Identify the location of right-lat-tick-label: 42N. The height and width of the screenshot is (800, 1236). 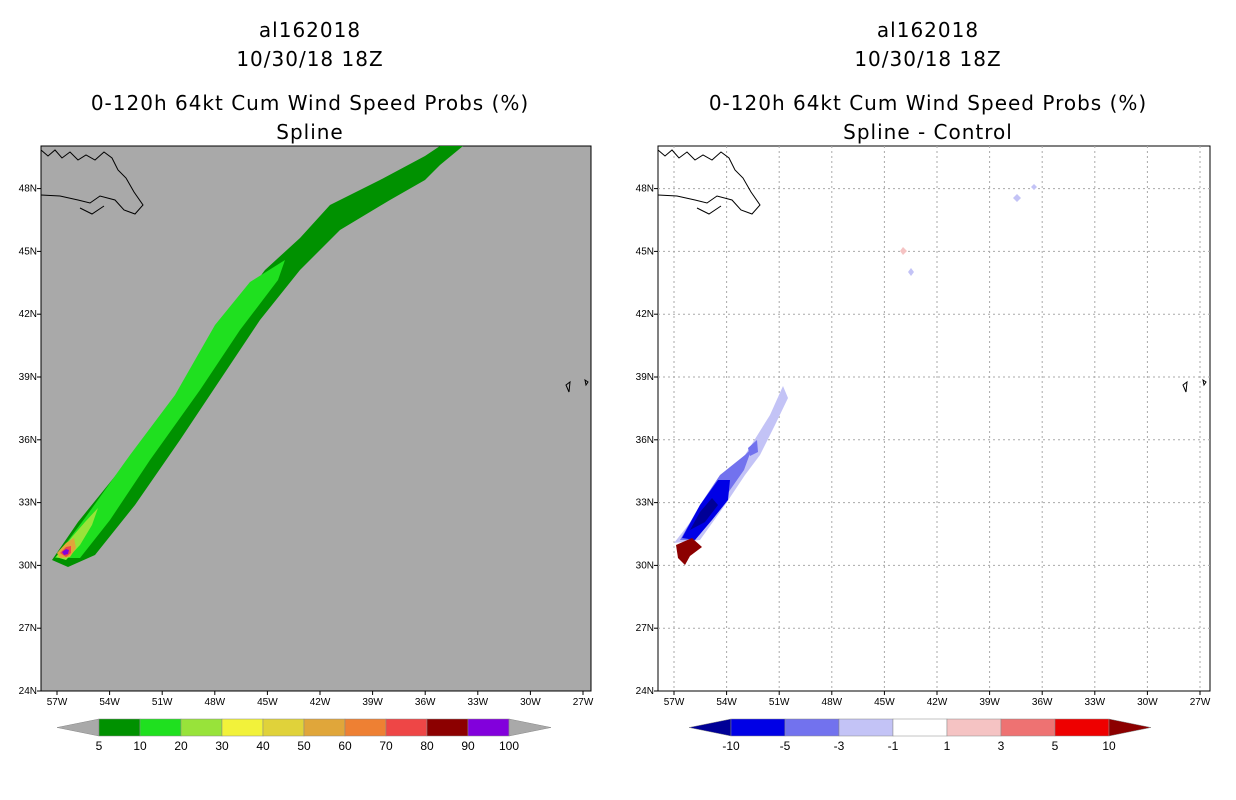
(645, 314).